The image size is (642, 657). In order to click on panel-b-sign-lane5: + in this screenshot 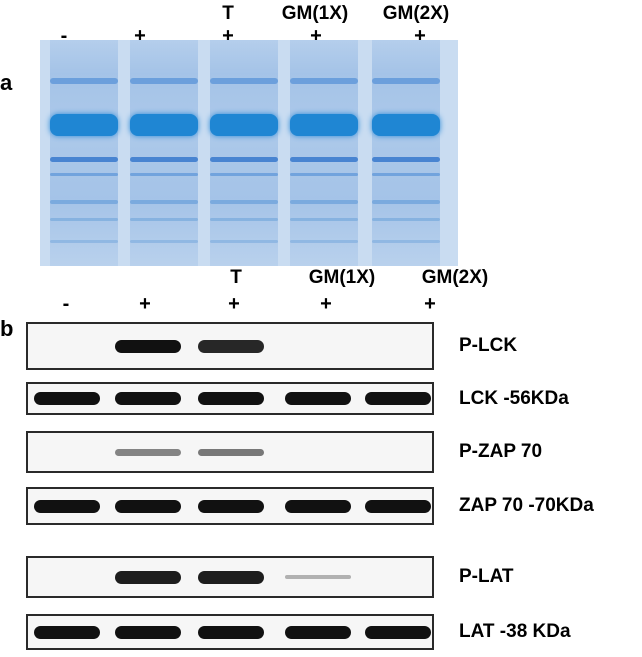, I will do `click(430, 304)`.